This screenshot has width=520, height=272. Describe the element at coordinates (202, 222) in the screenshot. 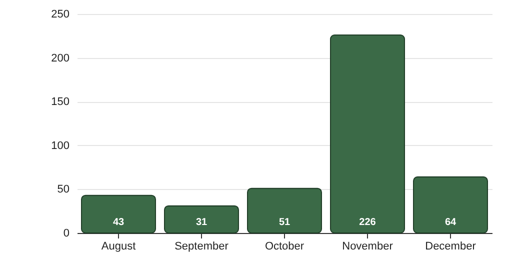

I see `data-label: 31` at that location.